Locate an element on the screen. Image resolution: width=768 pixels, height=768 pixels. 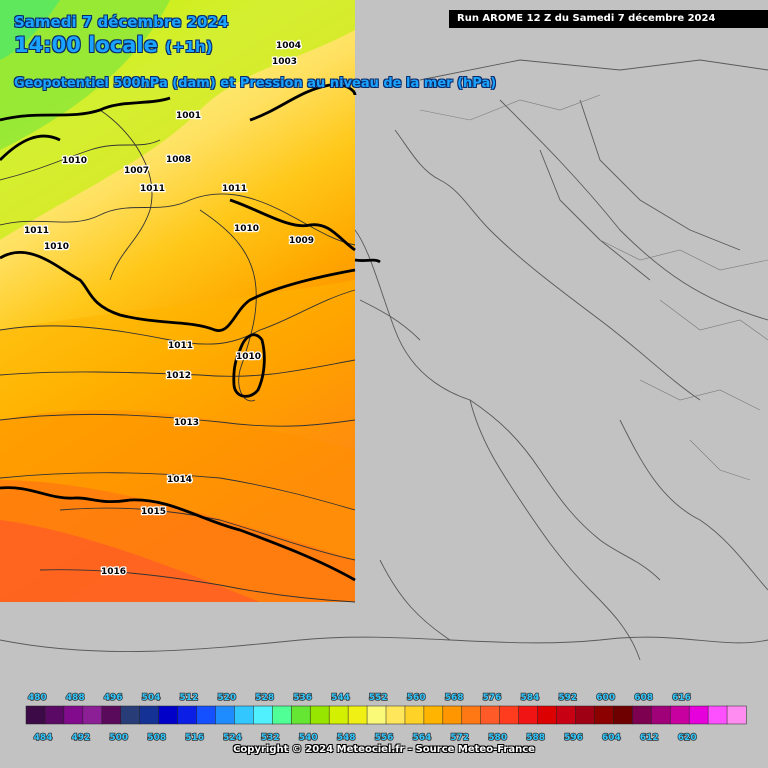
forecast-date: Samedi 7 décembre 2024 is located at coordinates (121, 22).